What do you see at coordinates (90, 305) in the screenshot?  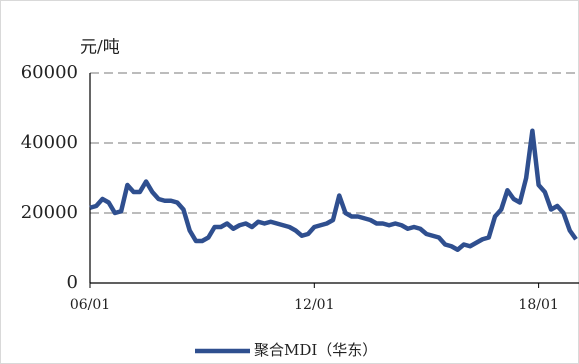 I see `x-tick-label: 06/01` at bounding box center [90, 305].